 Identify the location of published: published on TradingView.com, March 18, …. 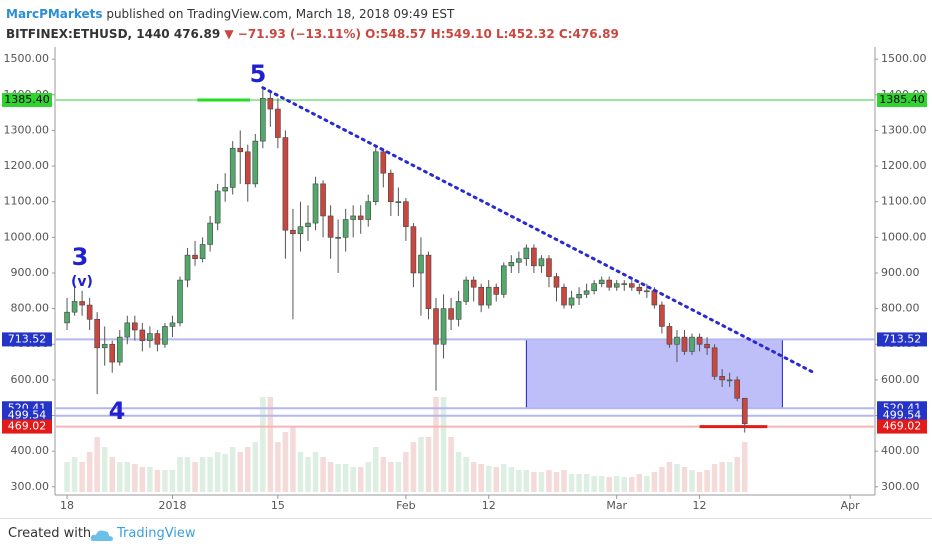
(280, 14).